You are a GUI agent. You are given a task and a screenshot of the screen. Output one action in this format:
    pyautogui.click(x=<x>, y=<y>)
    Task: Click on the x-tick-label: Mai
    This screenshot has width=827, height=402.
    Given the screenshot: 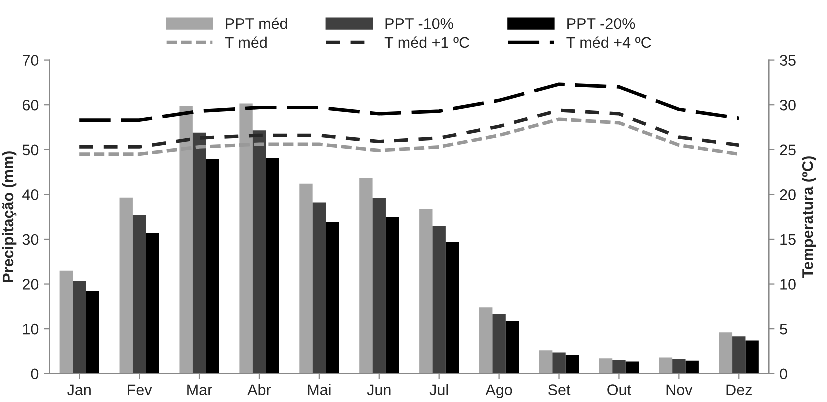 What is the action you would take?
    pyautogui.click(x=319, y=390)
    